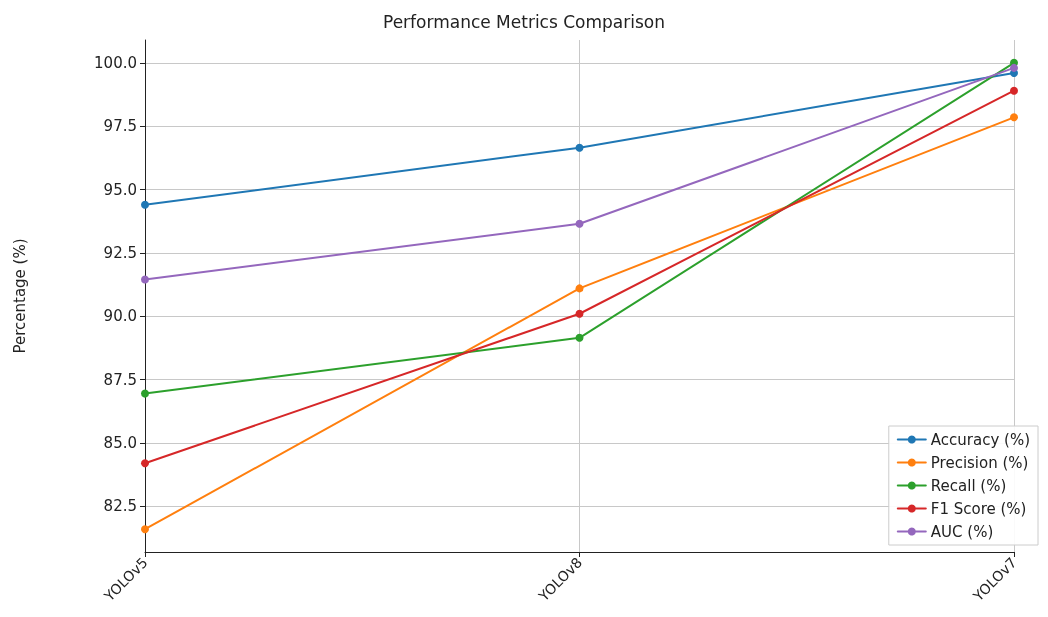 The height and width of the screenshot is (617, 1048). I want to click on legend-label: Precision (%), so click(979, 462).